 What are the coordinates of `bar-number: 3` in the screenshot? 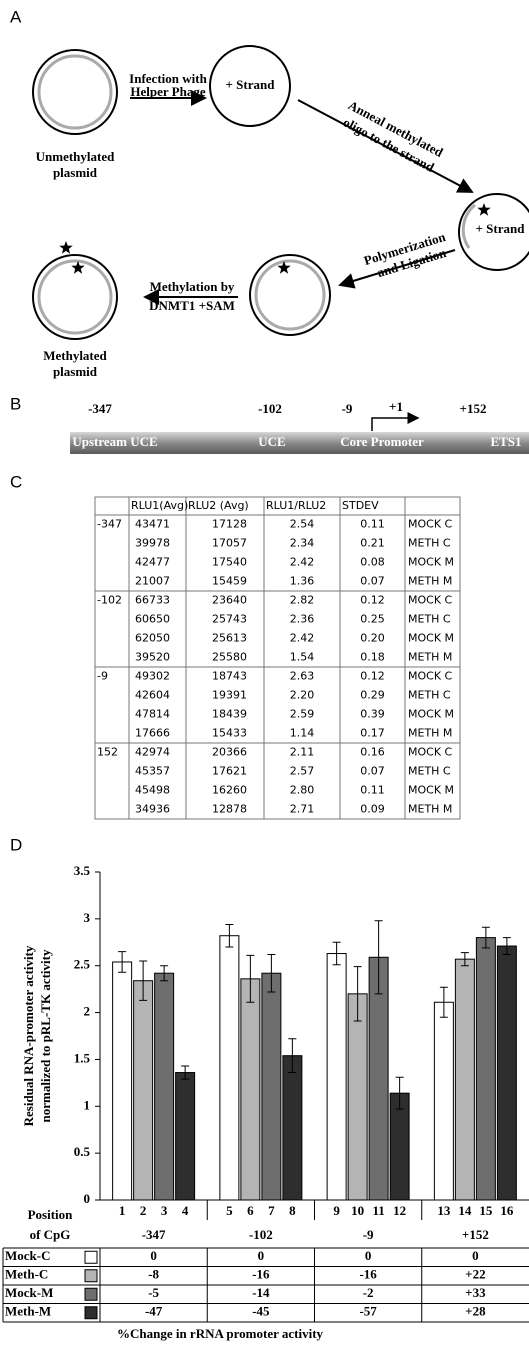 It's located at (164, 1210).